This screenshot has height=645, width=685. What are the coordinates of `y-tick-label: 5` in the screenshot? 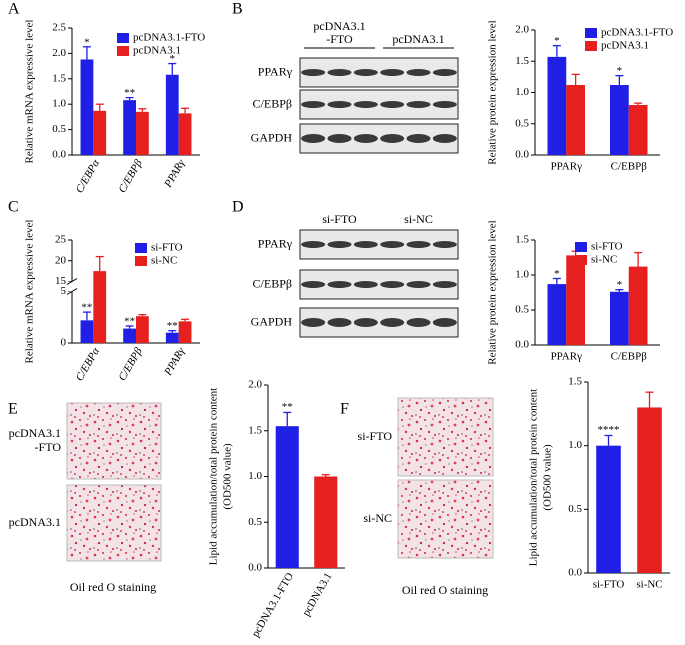 It's located at (64, 291).